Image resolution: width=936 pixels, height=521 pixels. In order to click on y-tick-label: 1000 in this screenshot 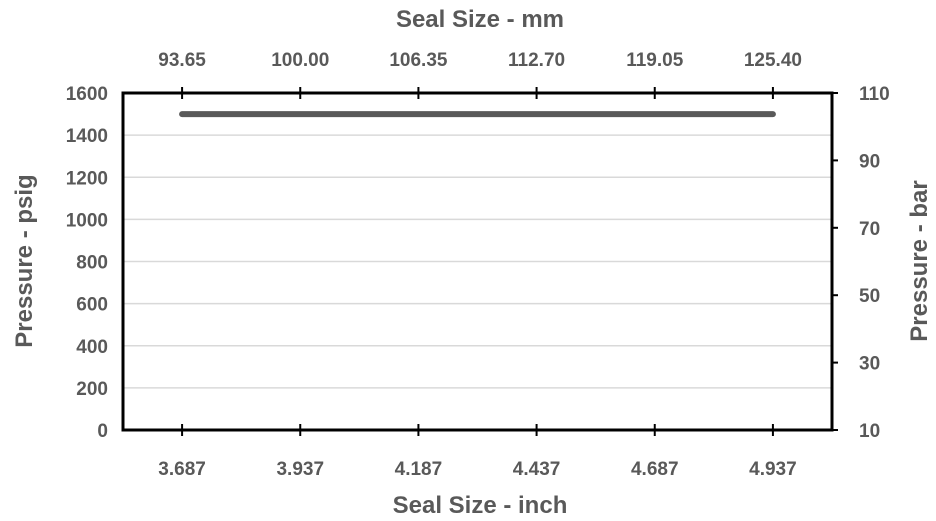, I will do `click(87, 220)`.